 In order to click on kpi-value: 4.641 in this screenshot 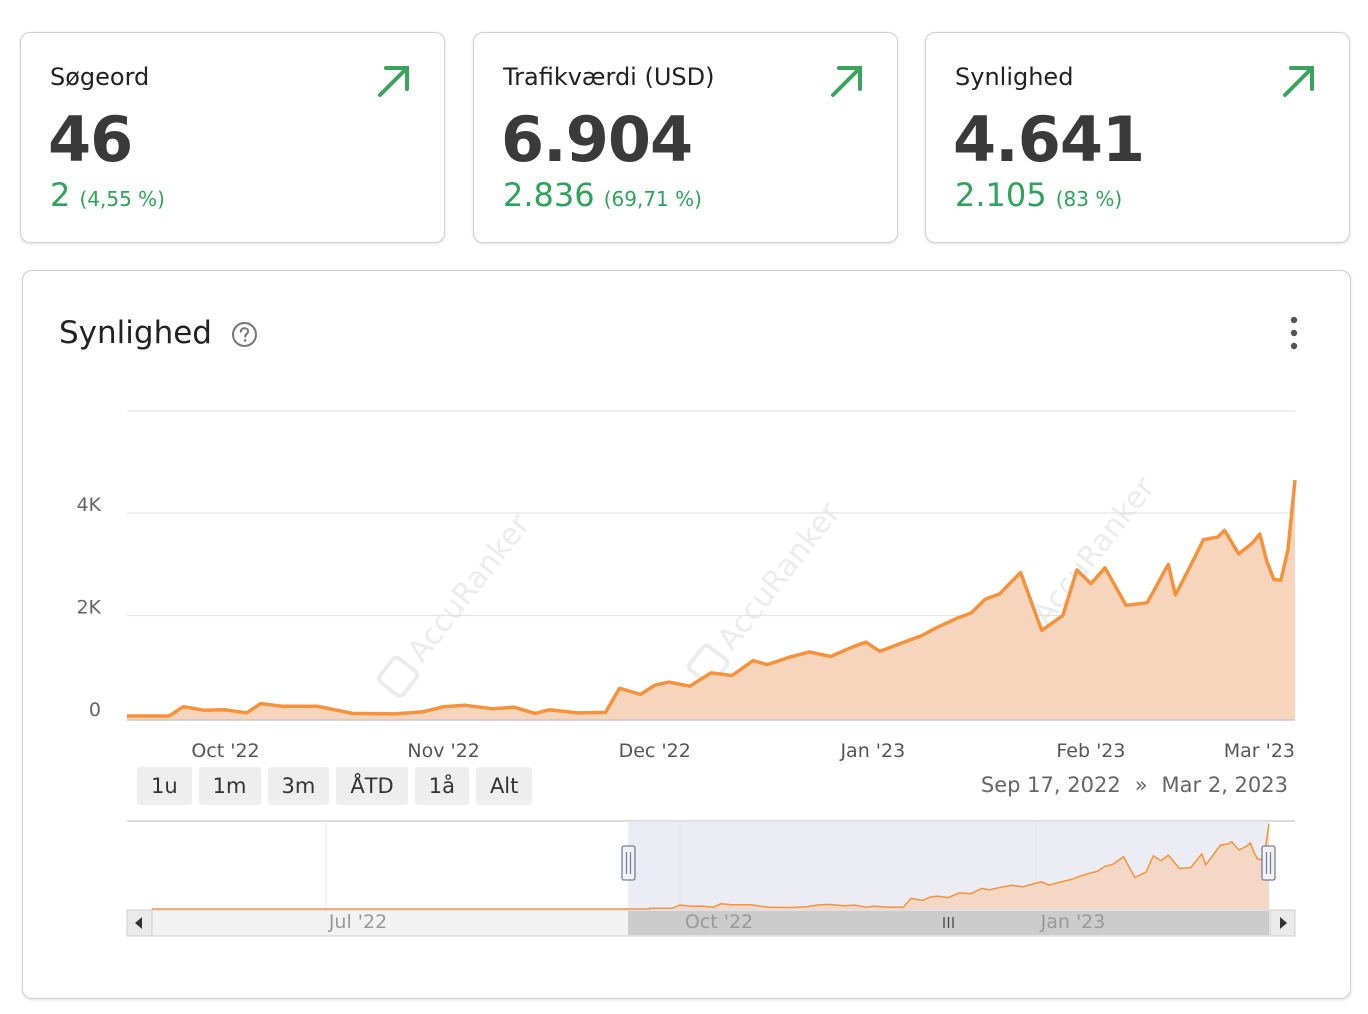, I will do `click(1049, 139)`.